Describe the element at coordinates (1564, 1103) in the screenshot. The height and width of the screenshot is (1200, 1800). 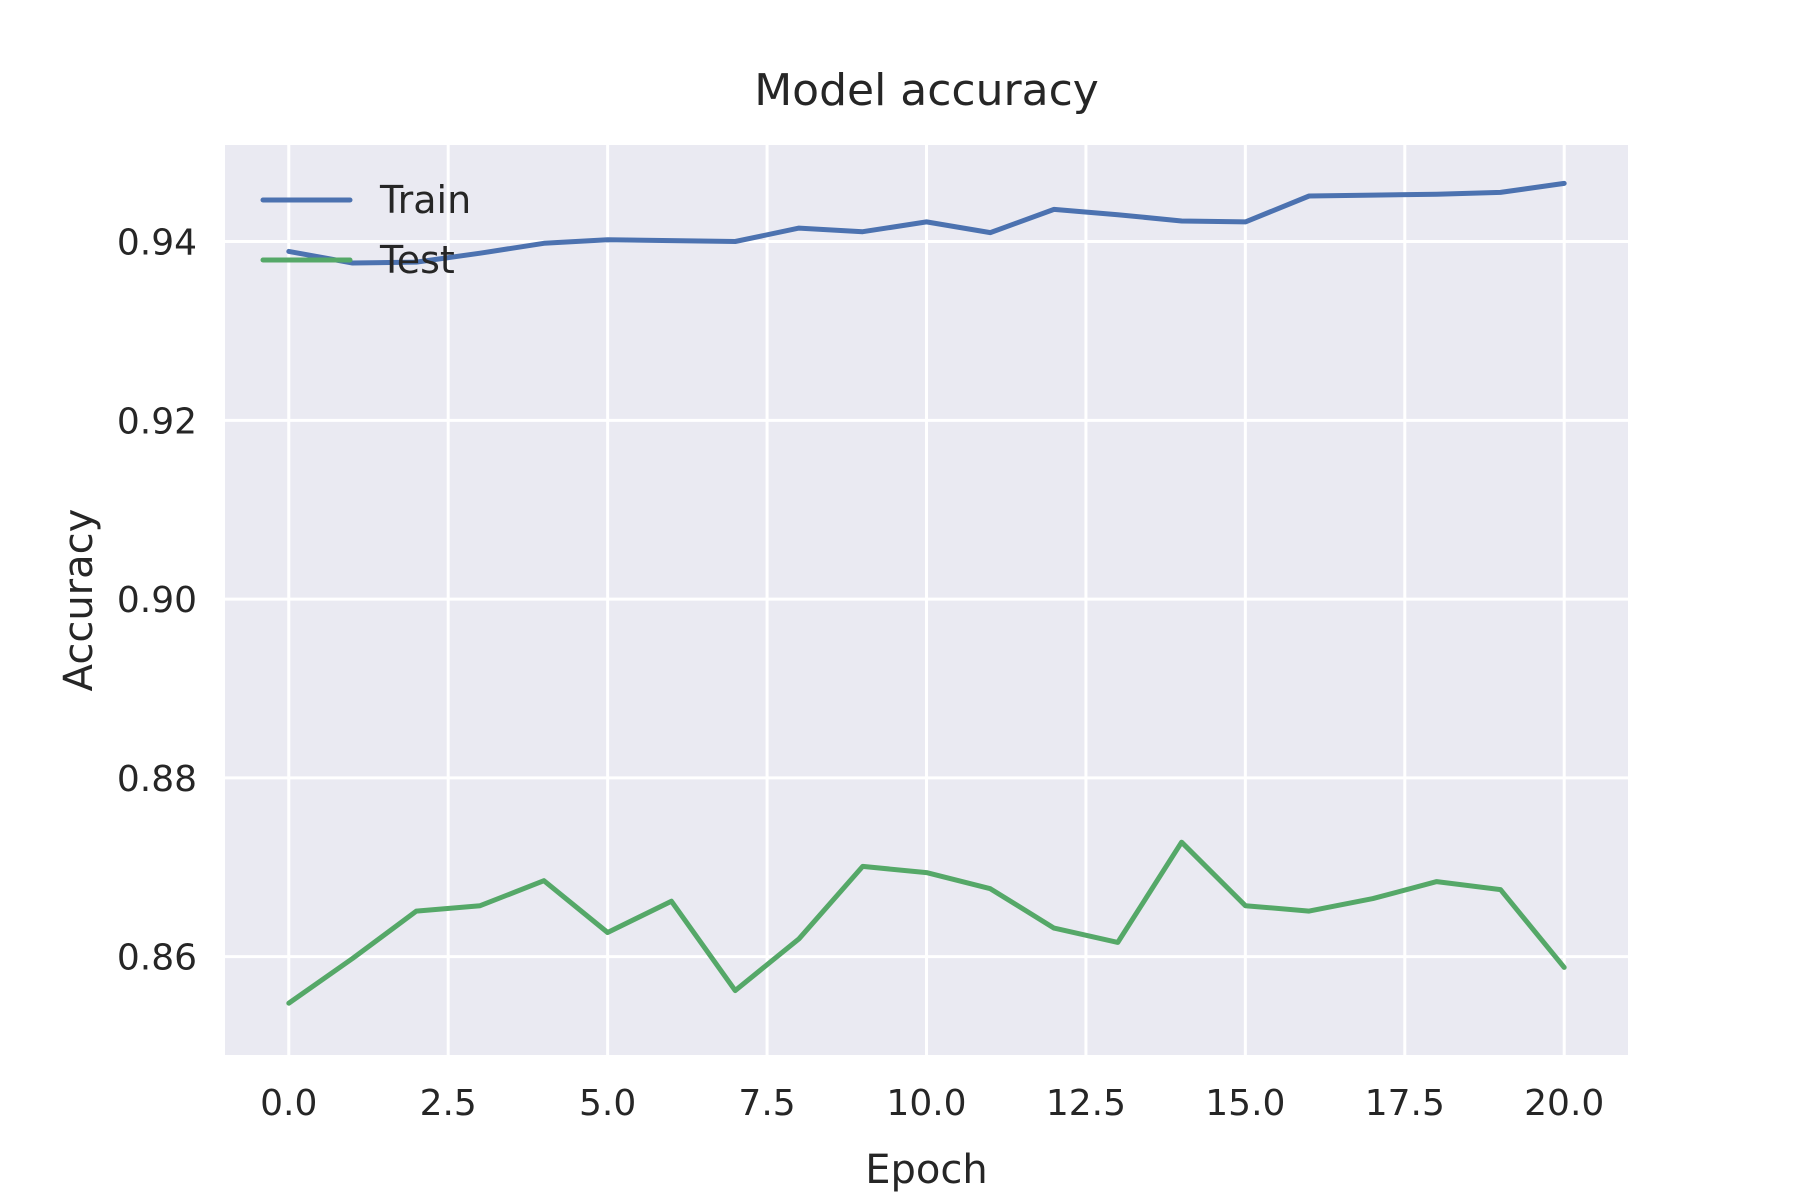
I see `x-tick-label: 20.0` at that location.